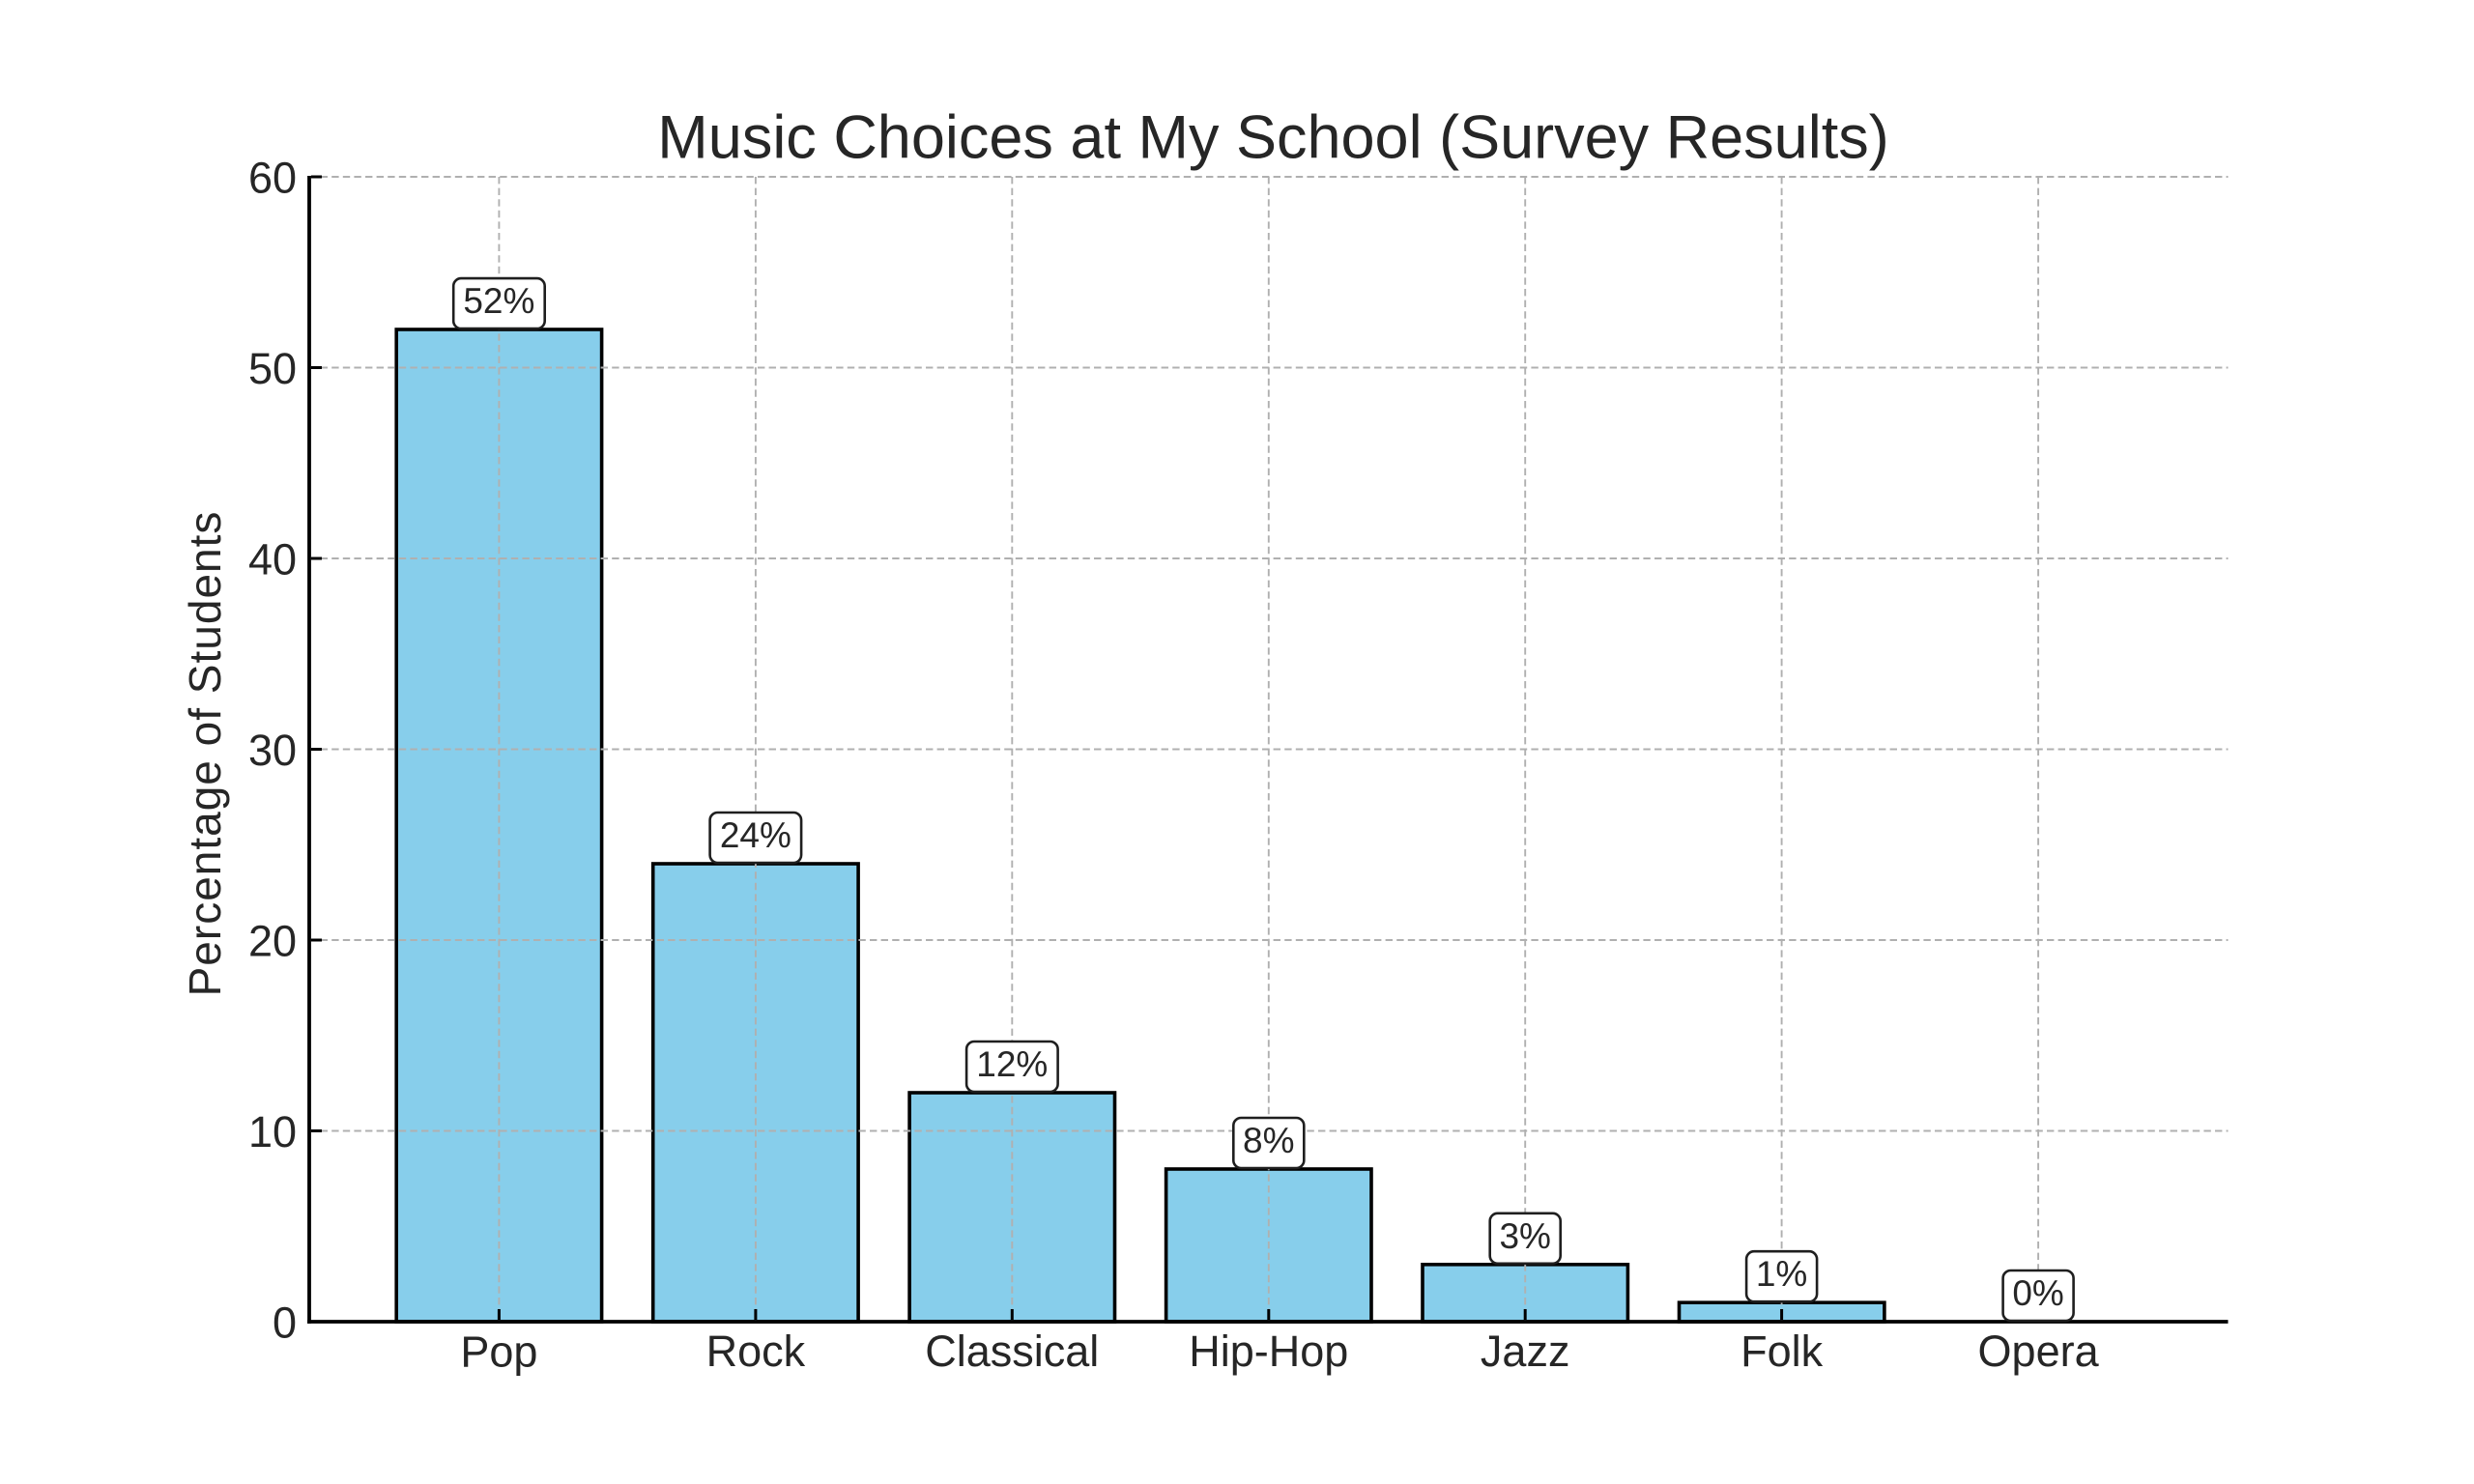 The image size is (2474, 1484). I want to click on svg-text: 0, so click(285, 1323).